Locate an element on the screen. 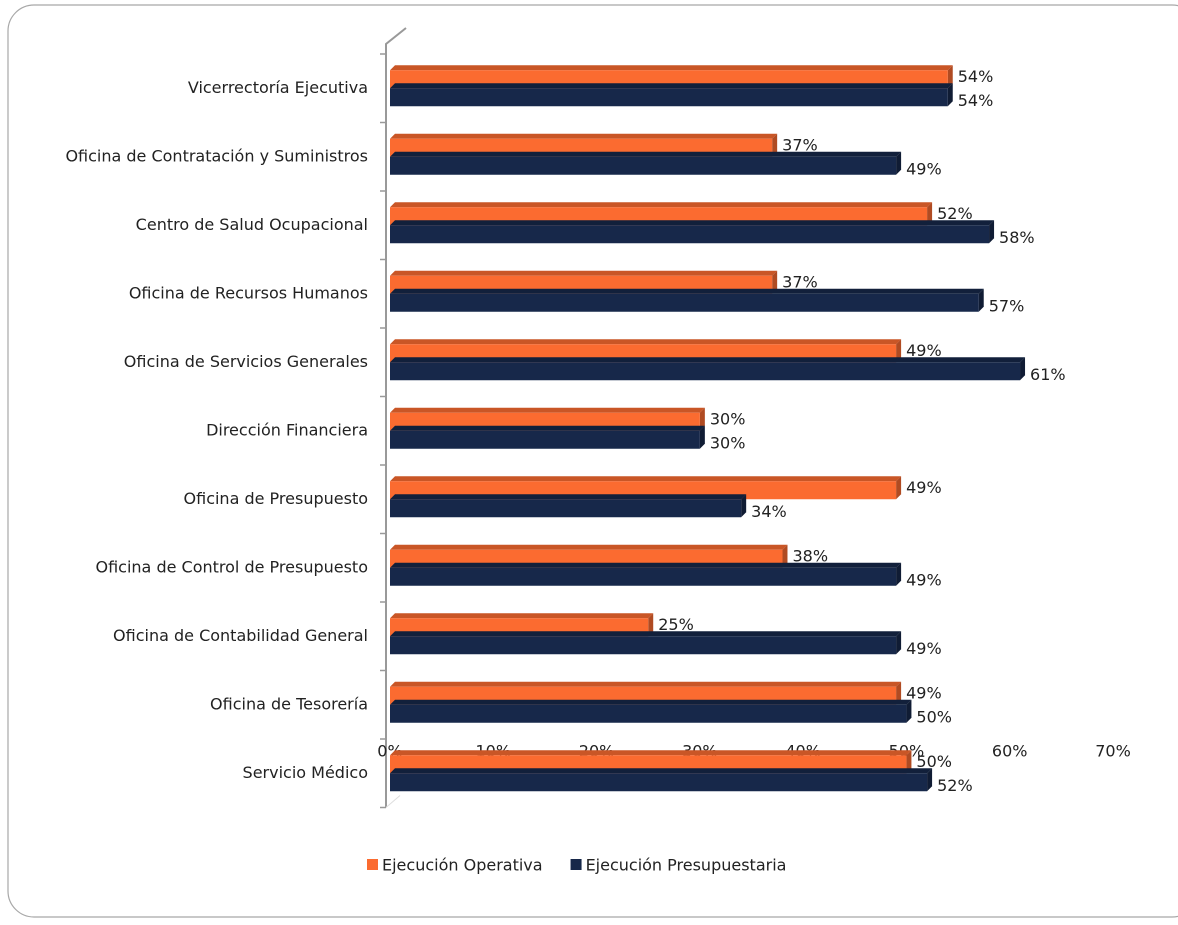 This screenshot has width=1178, height=925. y-tick-label: Oficina de Recursos Humanos is located at coordinates (248, 292).